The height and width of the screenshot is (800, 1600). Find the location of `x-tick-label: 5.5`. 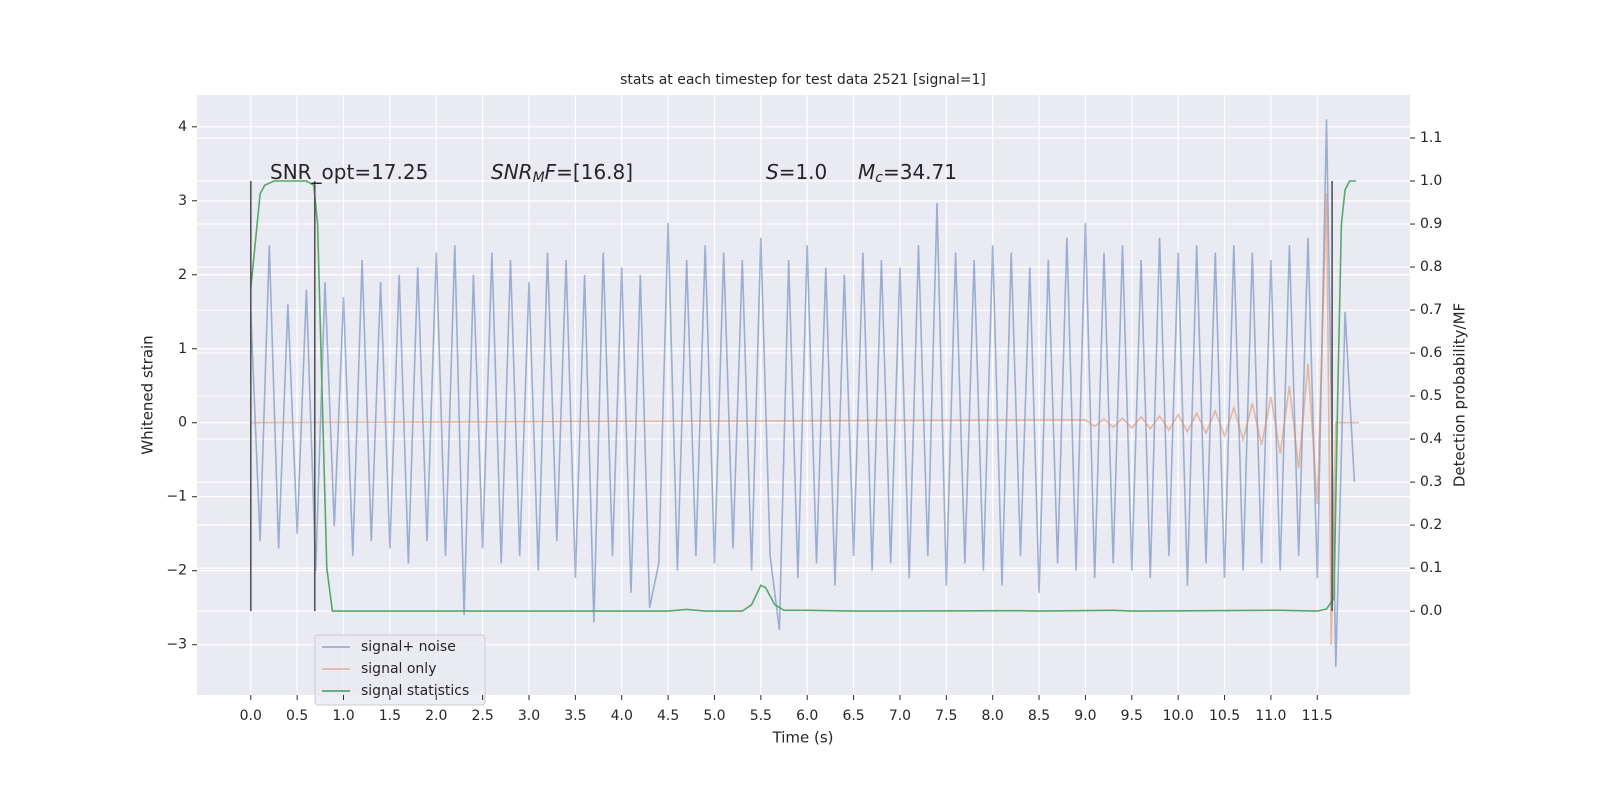

x-tick-label: 5.5 is located at coordinates (761, 716).